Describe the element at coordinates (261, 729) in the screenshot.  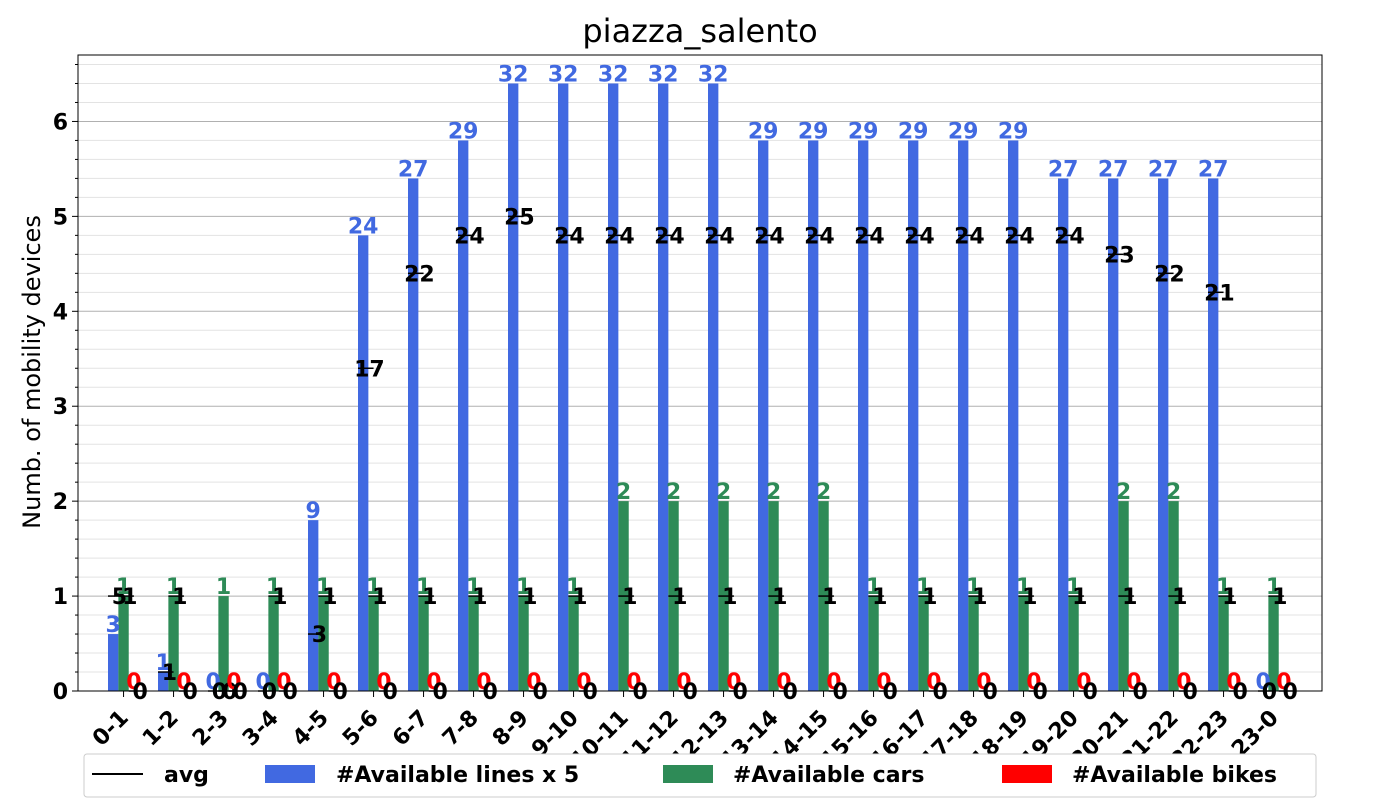
I see `x-tick-label: 3-4` at that location.